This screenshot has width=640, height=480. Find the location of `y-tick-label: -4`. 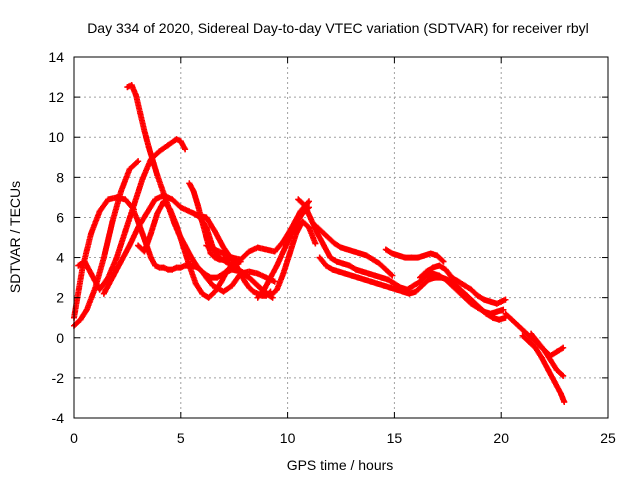

y-tick-label: -4 is located at coordinates (58, 418).